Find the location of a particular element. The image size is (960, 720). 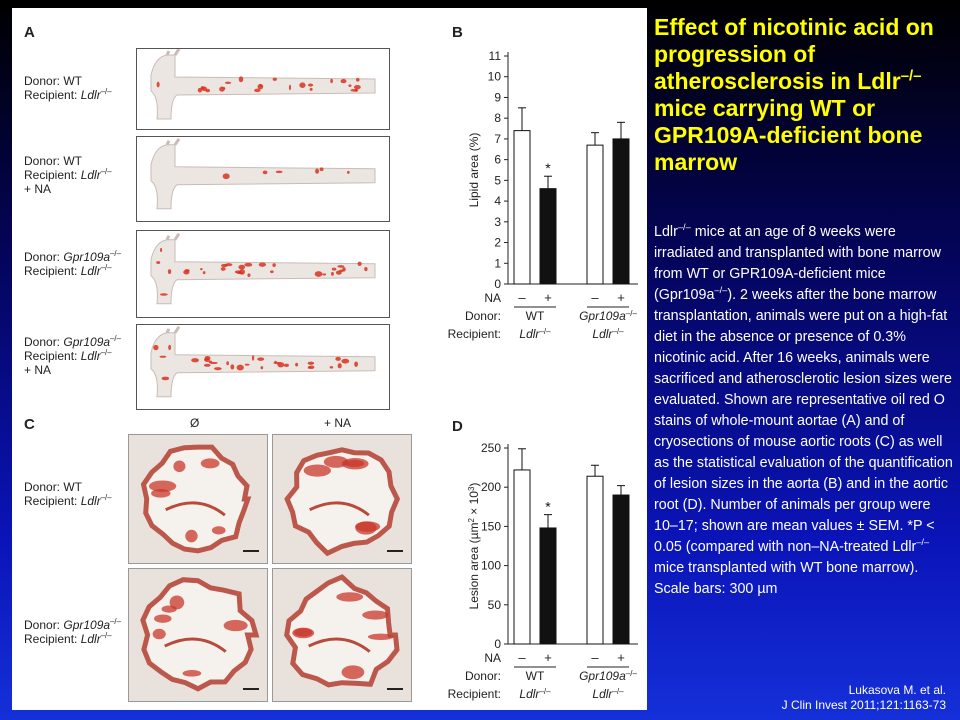

y-tick-label: 2 is located at coordinates (497, 243).